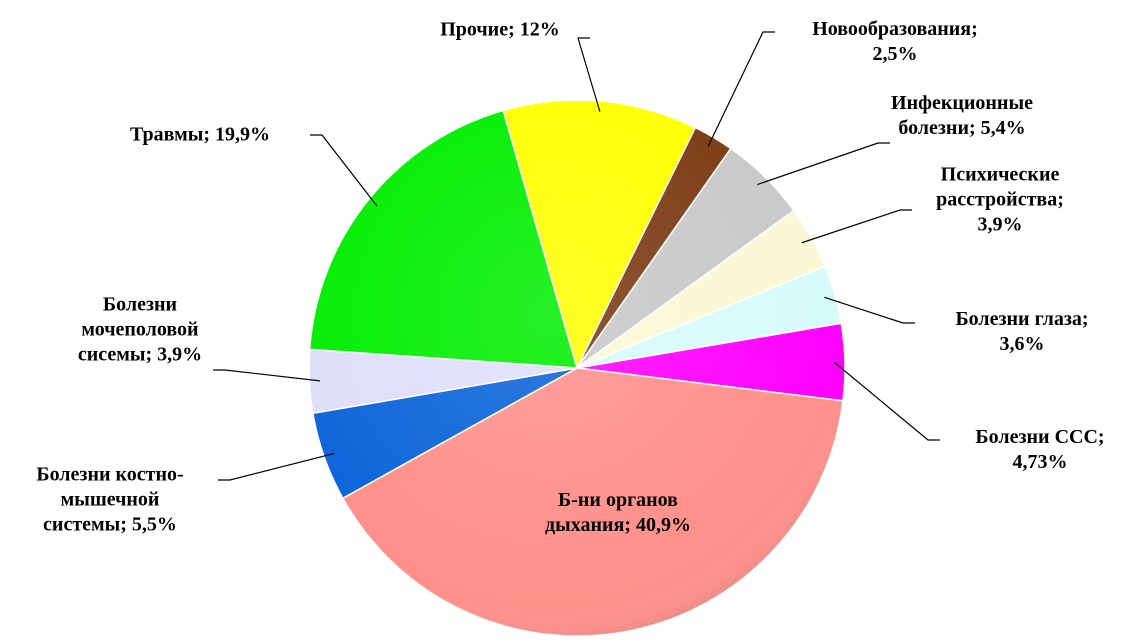  I want to click on slice-label: Болезни глаза; 3,6%, so click(1022, 331).